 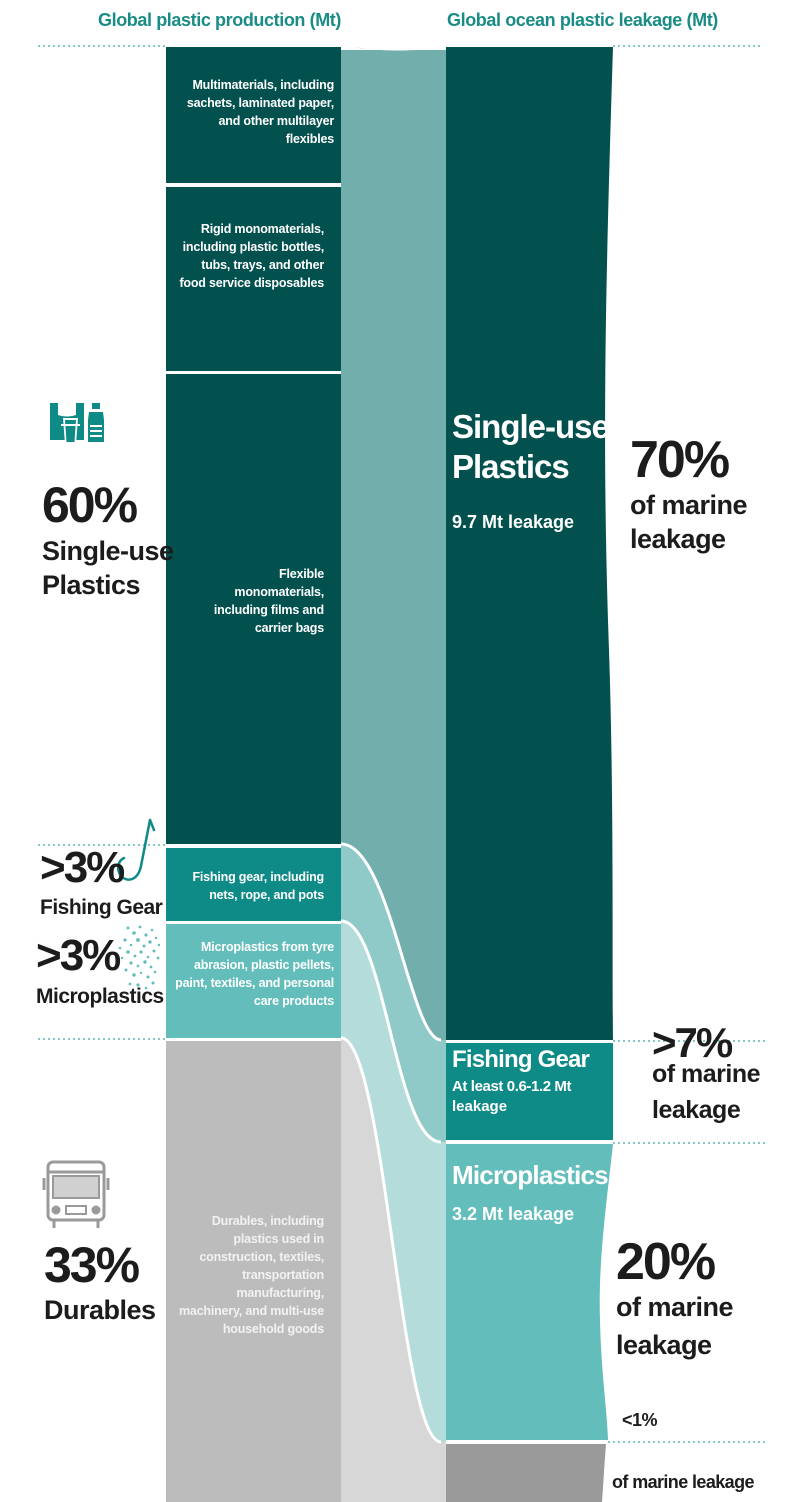 I want to click on production-block-rigid, so click(x=253, y=279).